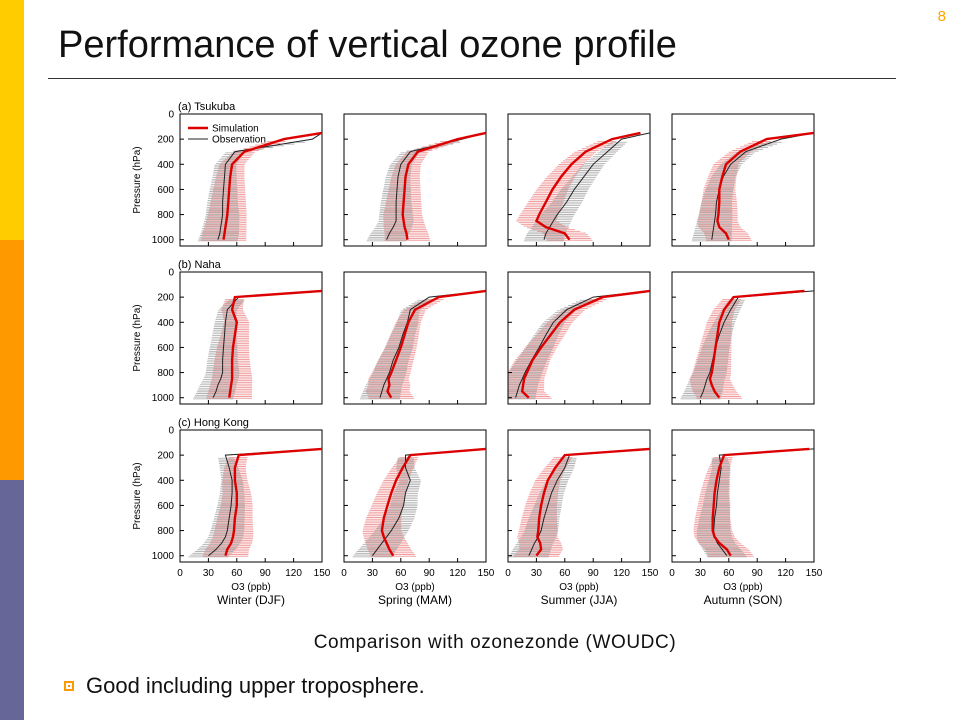 This screenshot has width=960, height=720. I want to click on season-label: Winter (DJF), so click(251, 600).